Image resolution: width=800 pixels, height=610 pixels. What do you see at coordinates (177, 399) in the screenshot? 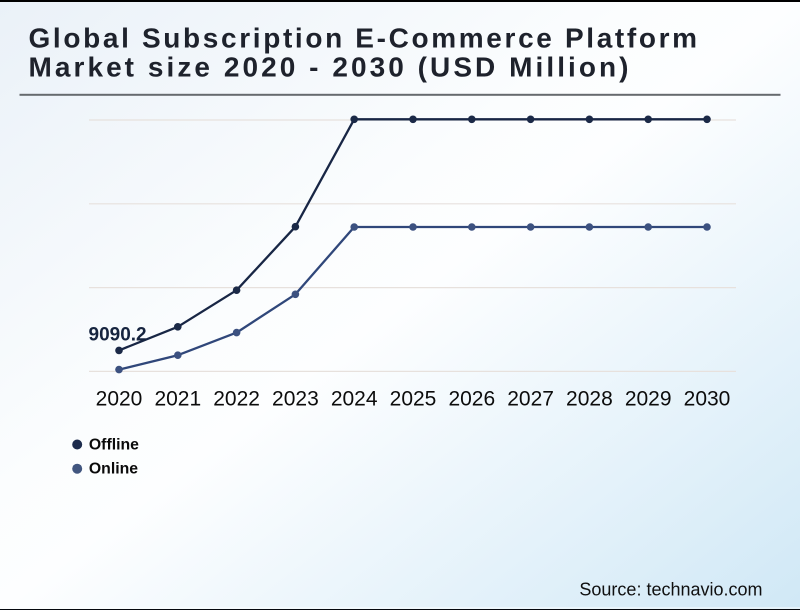
I see `svg-text: 2021` at bounding box center [177, 399].